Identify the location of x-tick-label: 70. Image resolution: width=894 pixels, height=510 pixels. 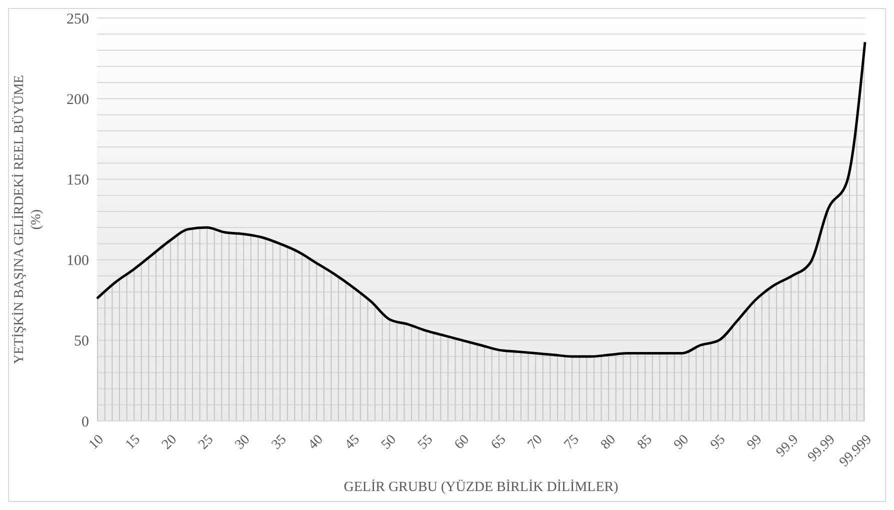
(535, 442).